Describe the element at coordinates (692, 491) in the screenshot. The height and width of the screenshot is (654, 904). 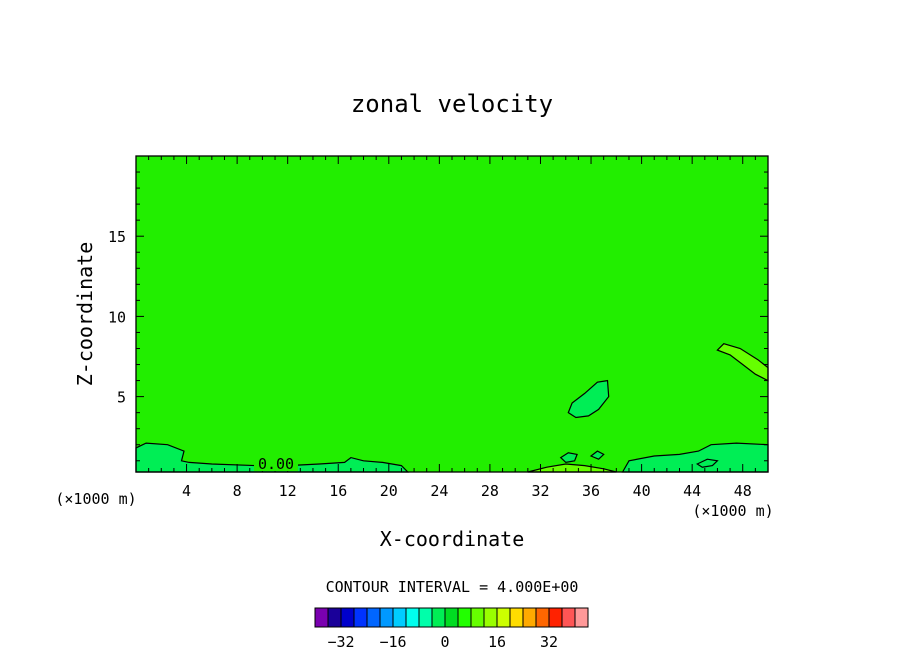
I see `x-tick-label: 44` at that location.